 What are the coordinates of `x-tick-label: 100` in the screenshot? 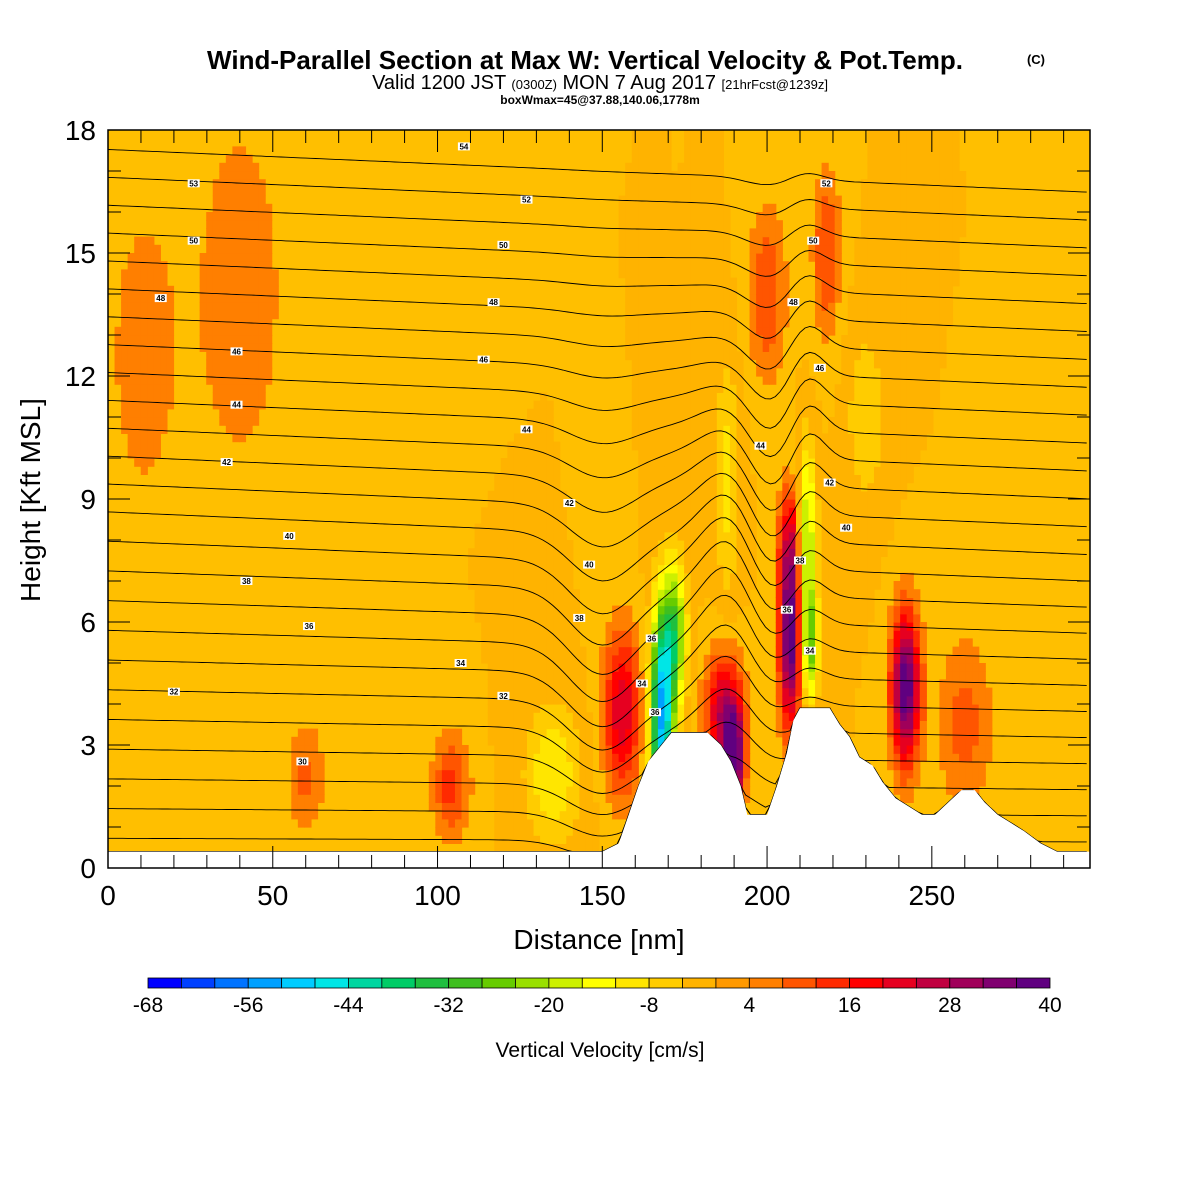 It's located at (437, 895).